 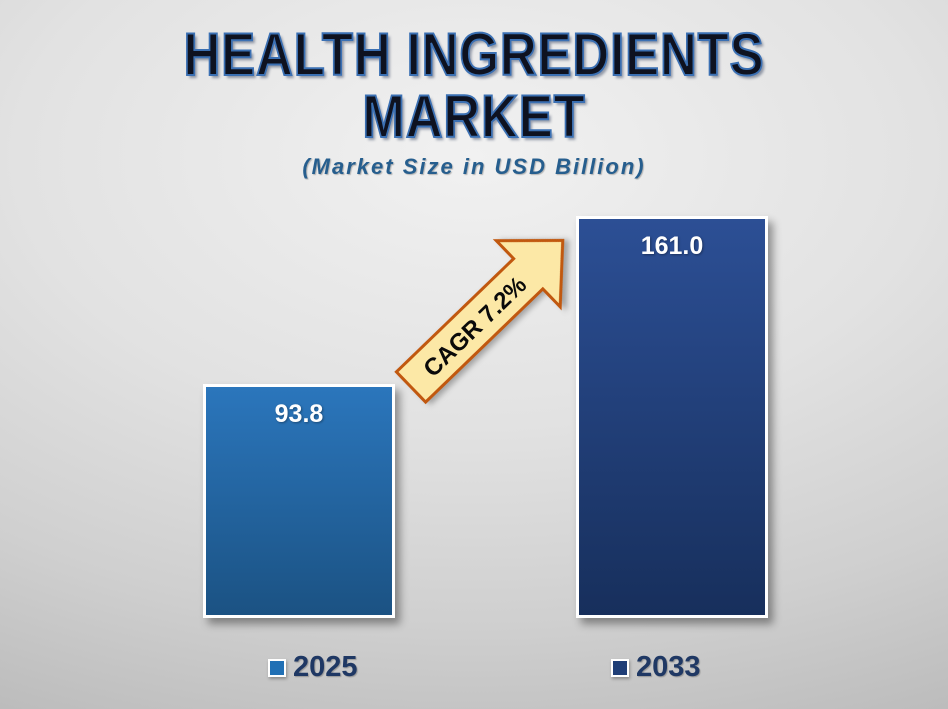 What do you see at coordinates (299, 501) in the screenshot?
I see `bar-2025: 93.8` at bounding box center [299, 501].